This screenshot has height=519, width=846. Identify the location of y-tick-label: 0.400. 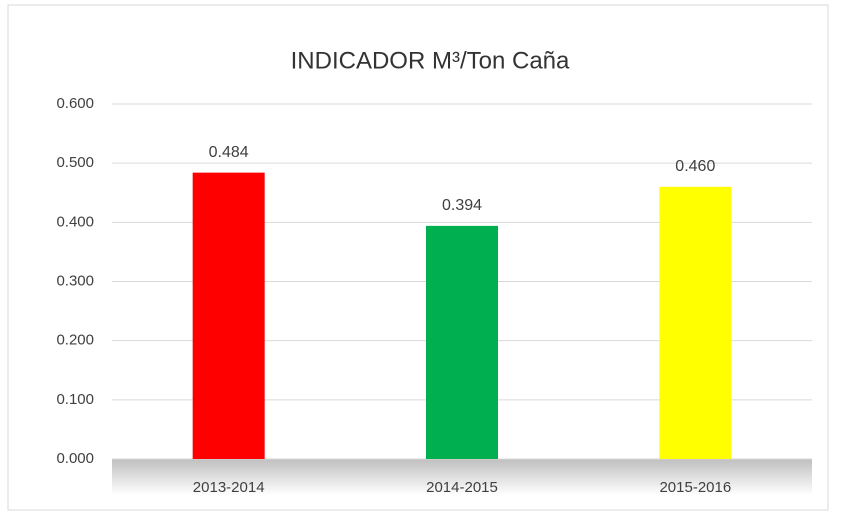
(75, 221).